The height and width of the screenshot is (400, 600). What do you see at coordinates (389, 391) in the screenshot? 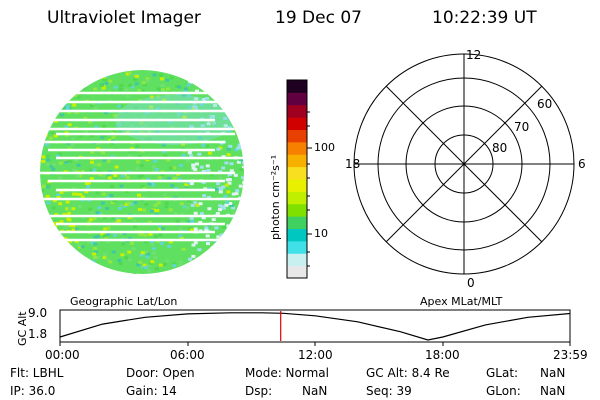
I see `status-seq: Seq: 39` at bounding box center [389, 391].